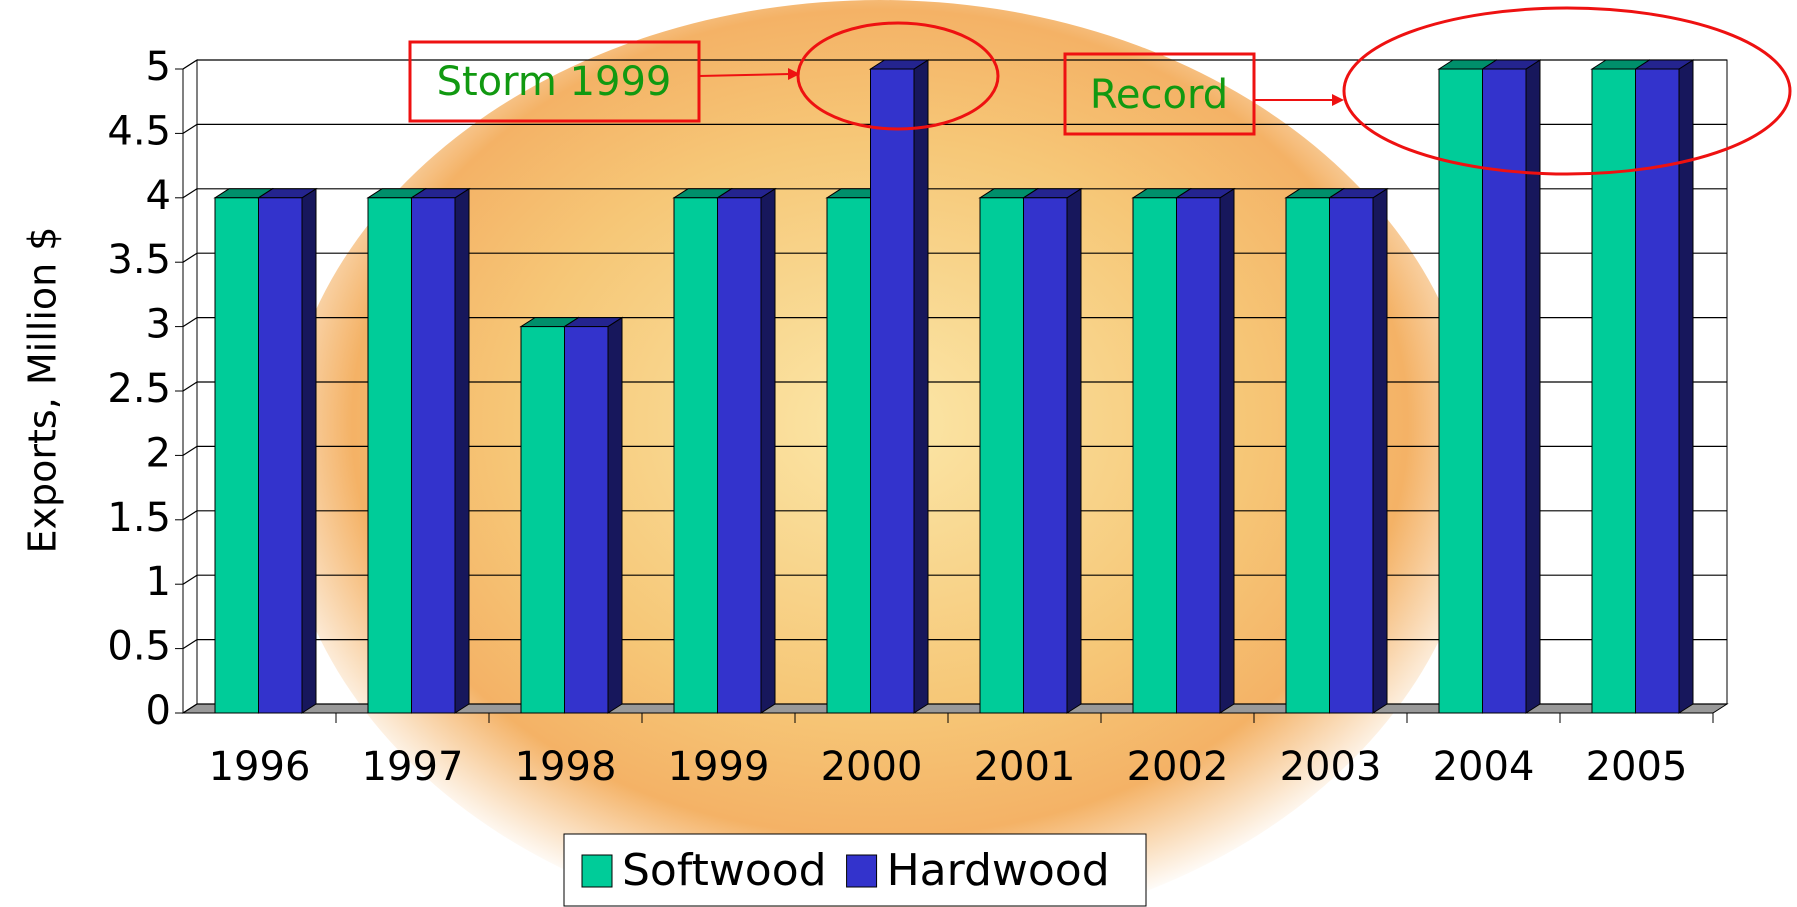 This screenshot has width=1797, height=907. Describe the element at coordinates (158, 453) in the screenshot. I see `y-tick-label: 2` at that location.